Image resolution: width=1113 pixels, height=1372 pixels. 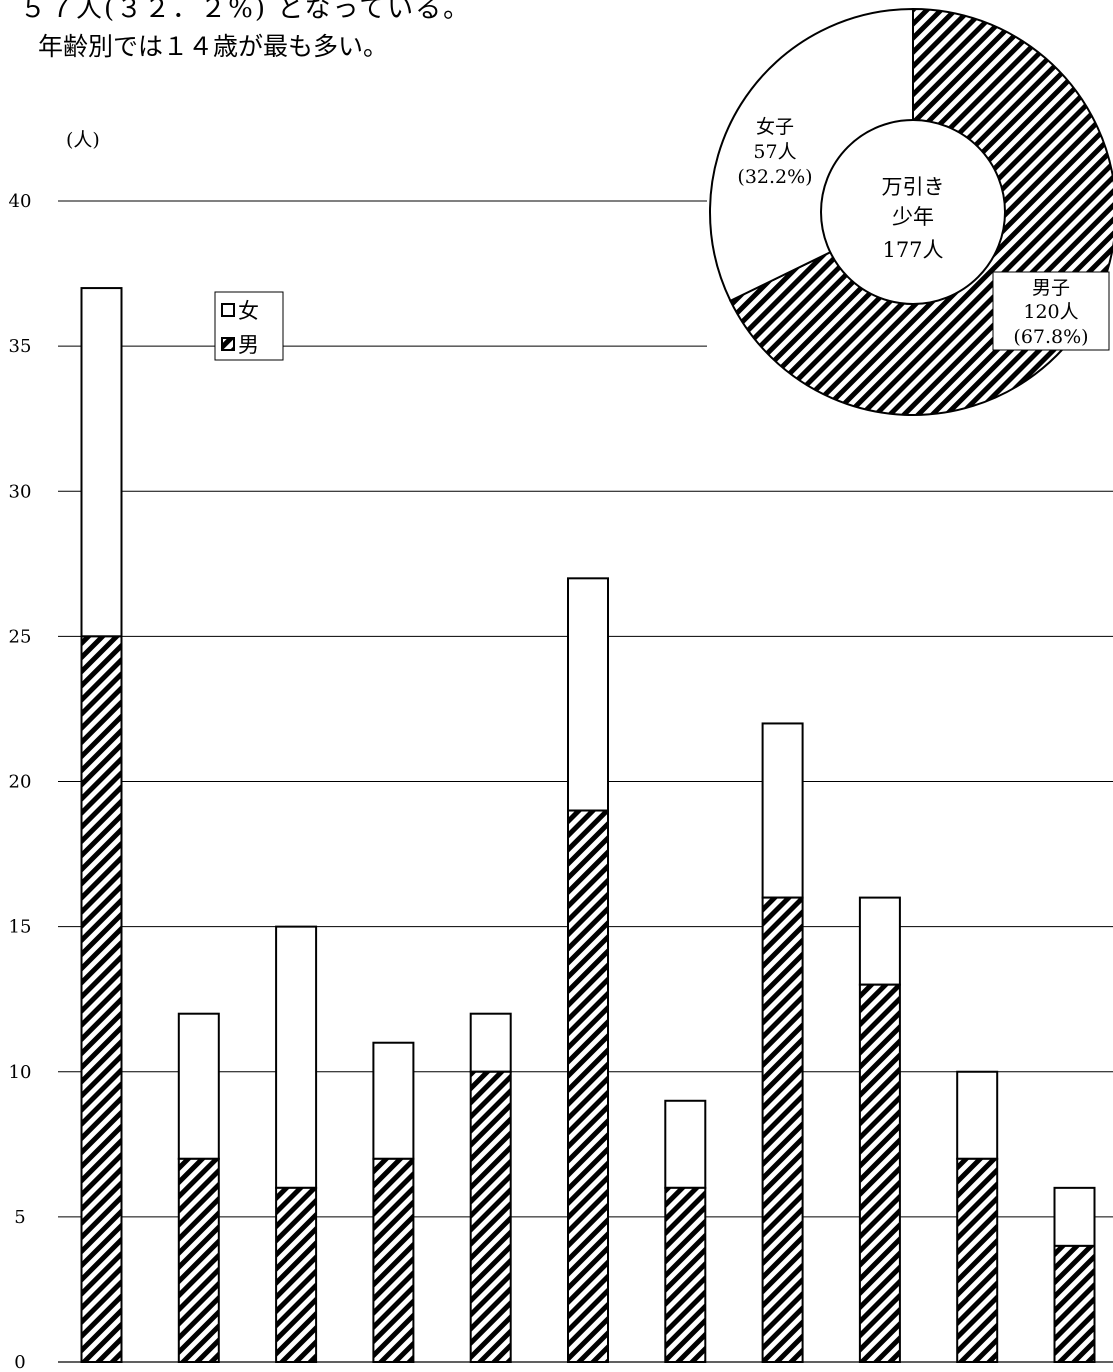 What do you see at coordinates (19, 1217) in the screenshot?
I see `y-tick-5: 5` at bounding box center [19, 1217].